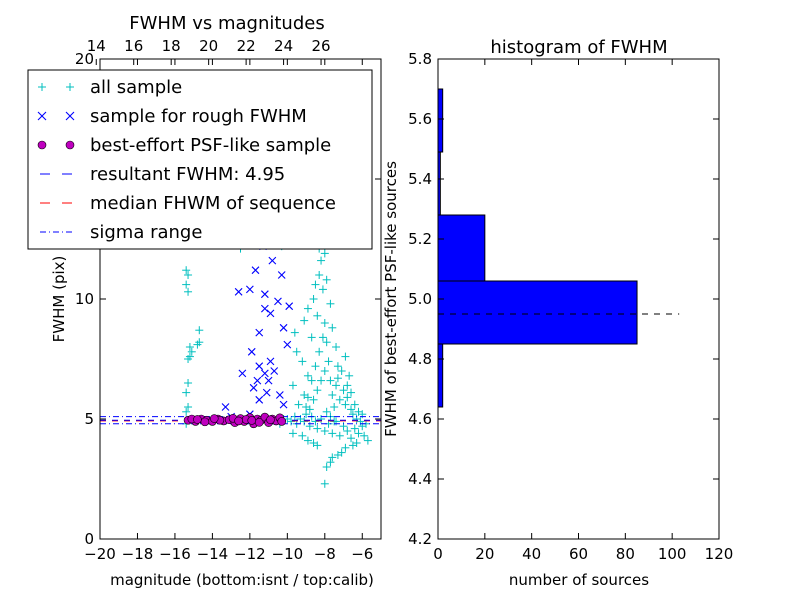 The width and height of the screenshot is (800, 600). Describe the element at coordinates (283, 46) in the screenshot. I see `scatter-top-tick-label: 24` at that location.